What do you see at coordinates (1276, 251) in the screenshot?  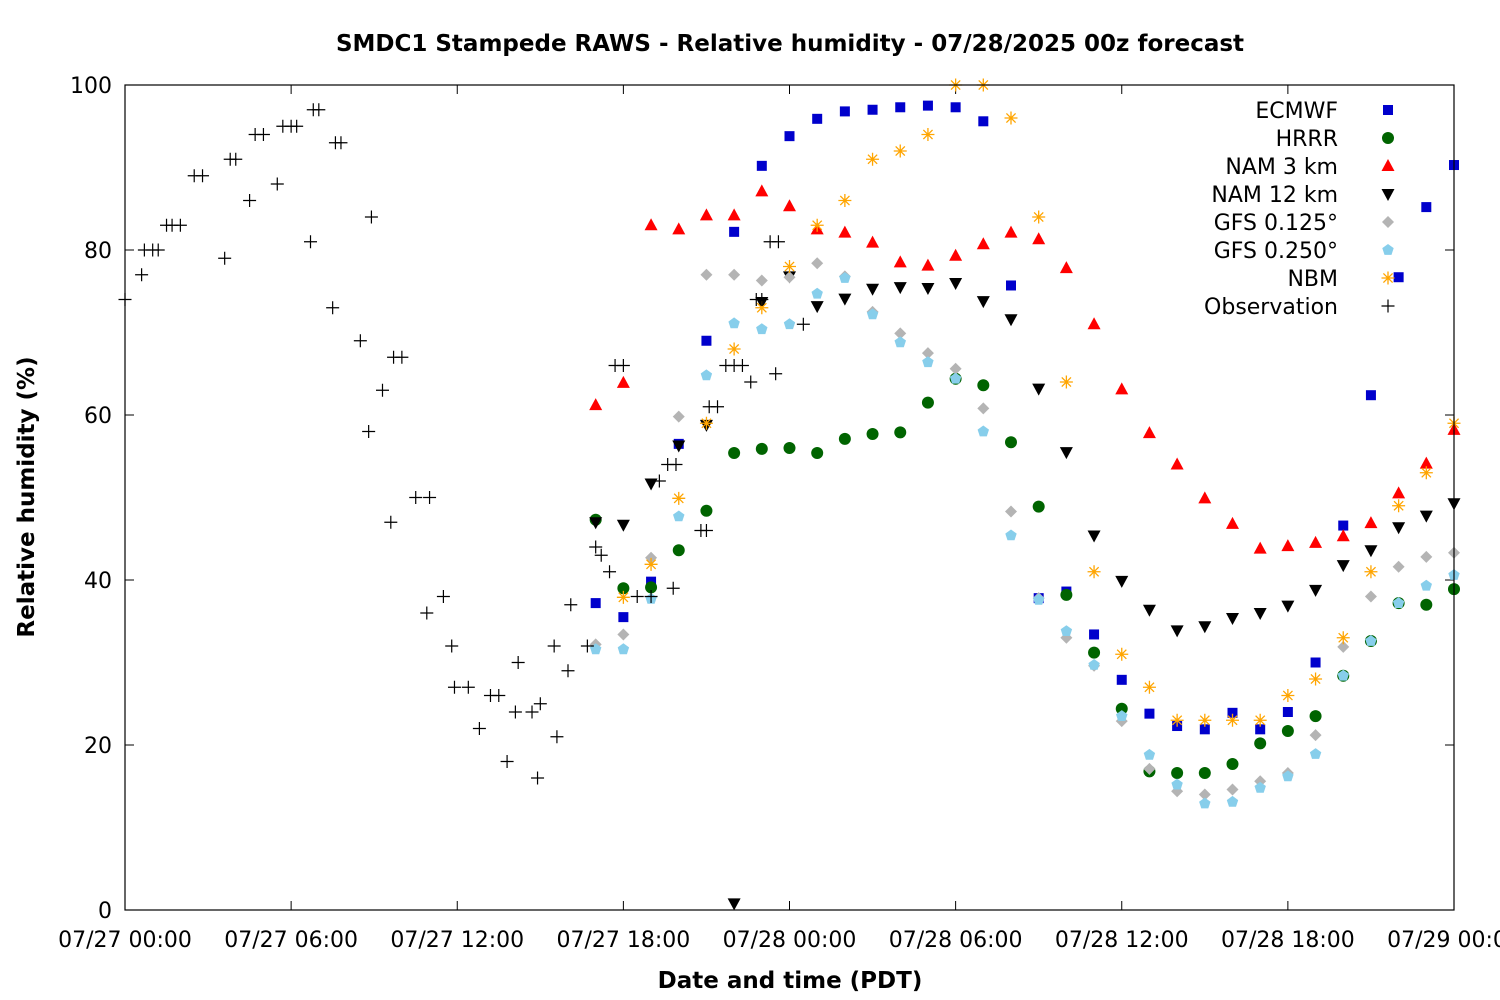 I see `legend-label: GFS 0.250°` at bounding box center [1276, 251].